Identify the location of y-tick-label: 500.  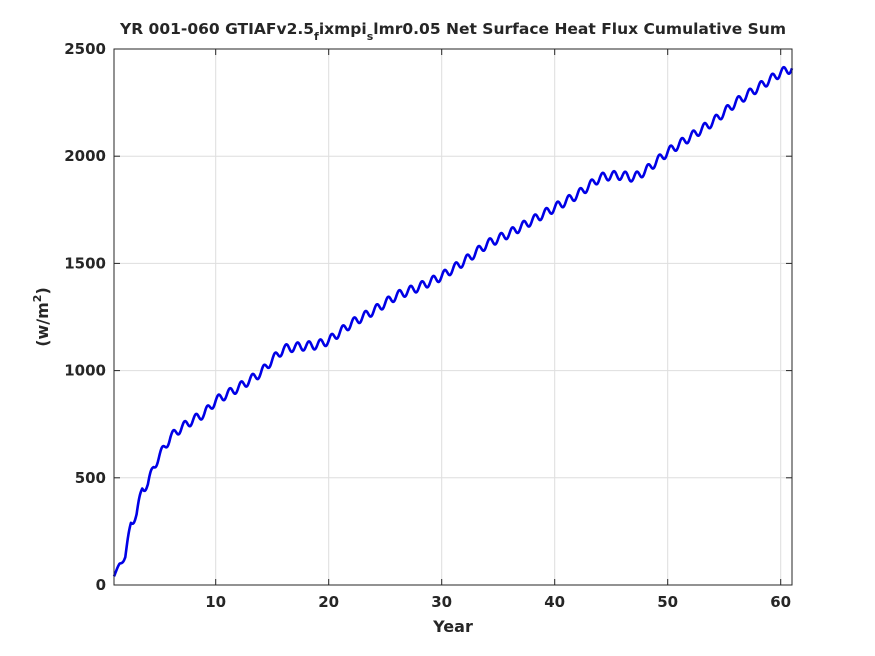
(90, 478).